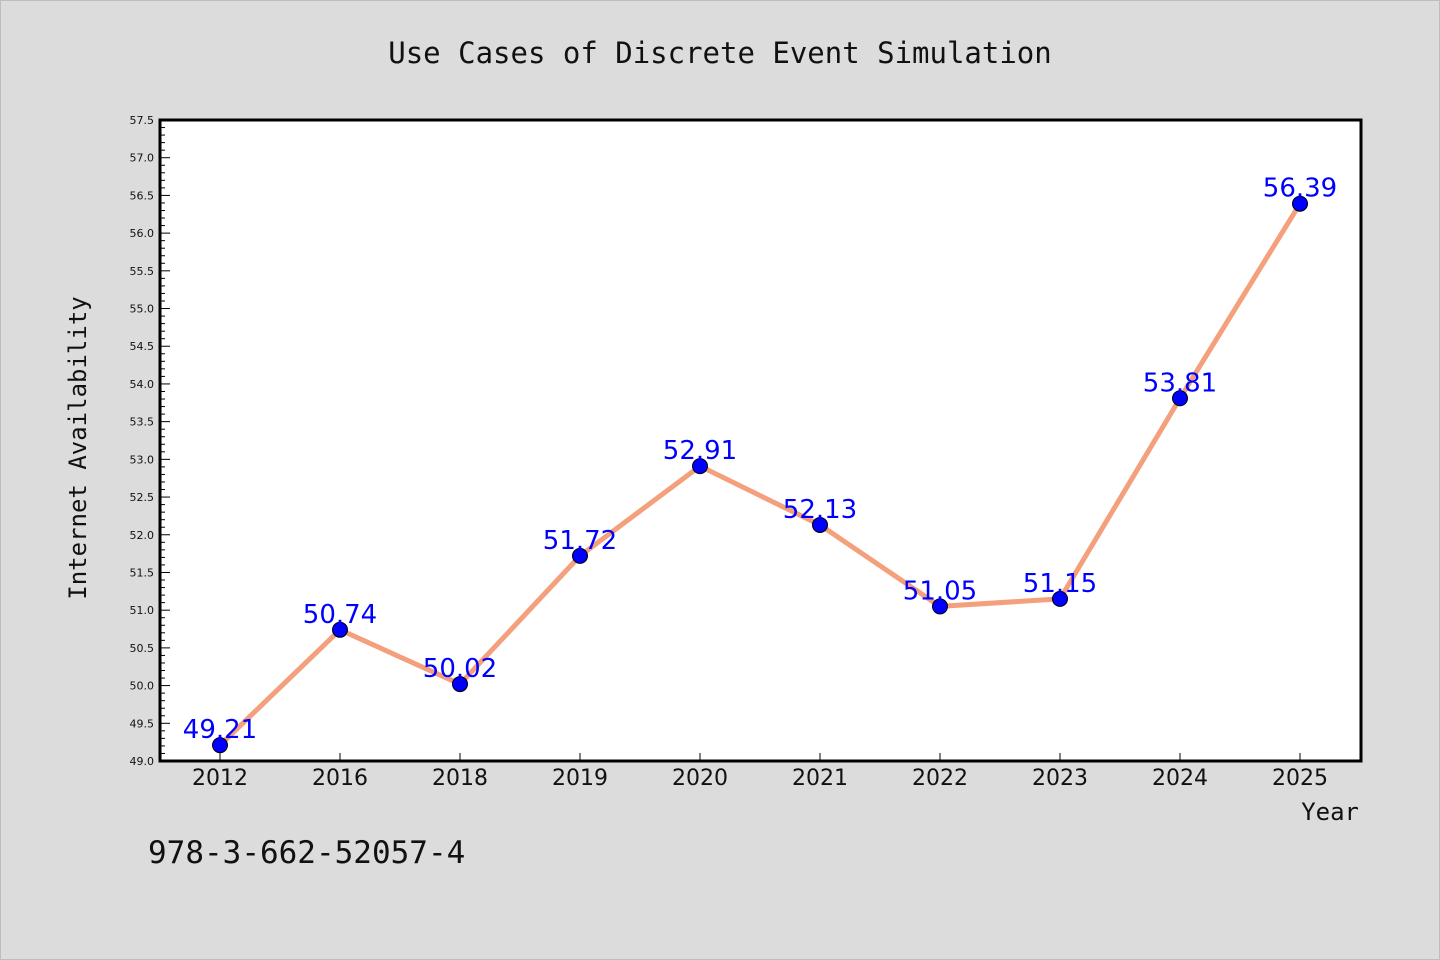  Describe the element at coordinates (142, 610) in the screenshot. I see `y-tick-label: 51.0` at that location.